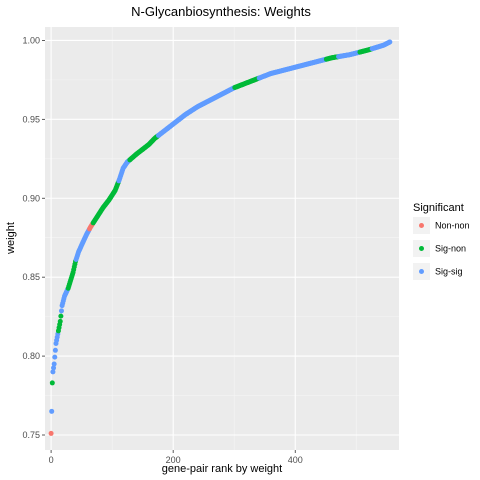 Image resolution: width=480 pixels, height=480 pixels. I want to click on data-point-non-non, so click(51, 433).